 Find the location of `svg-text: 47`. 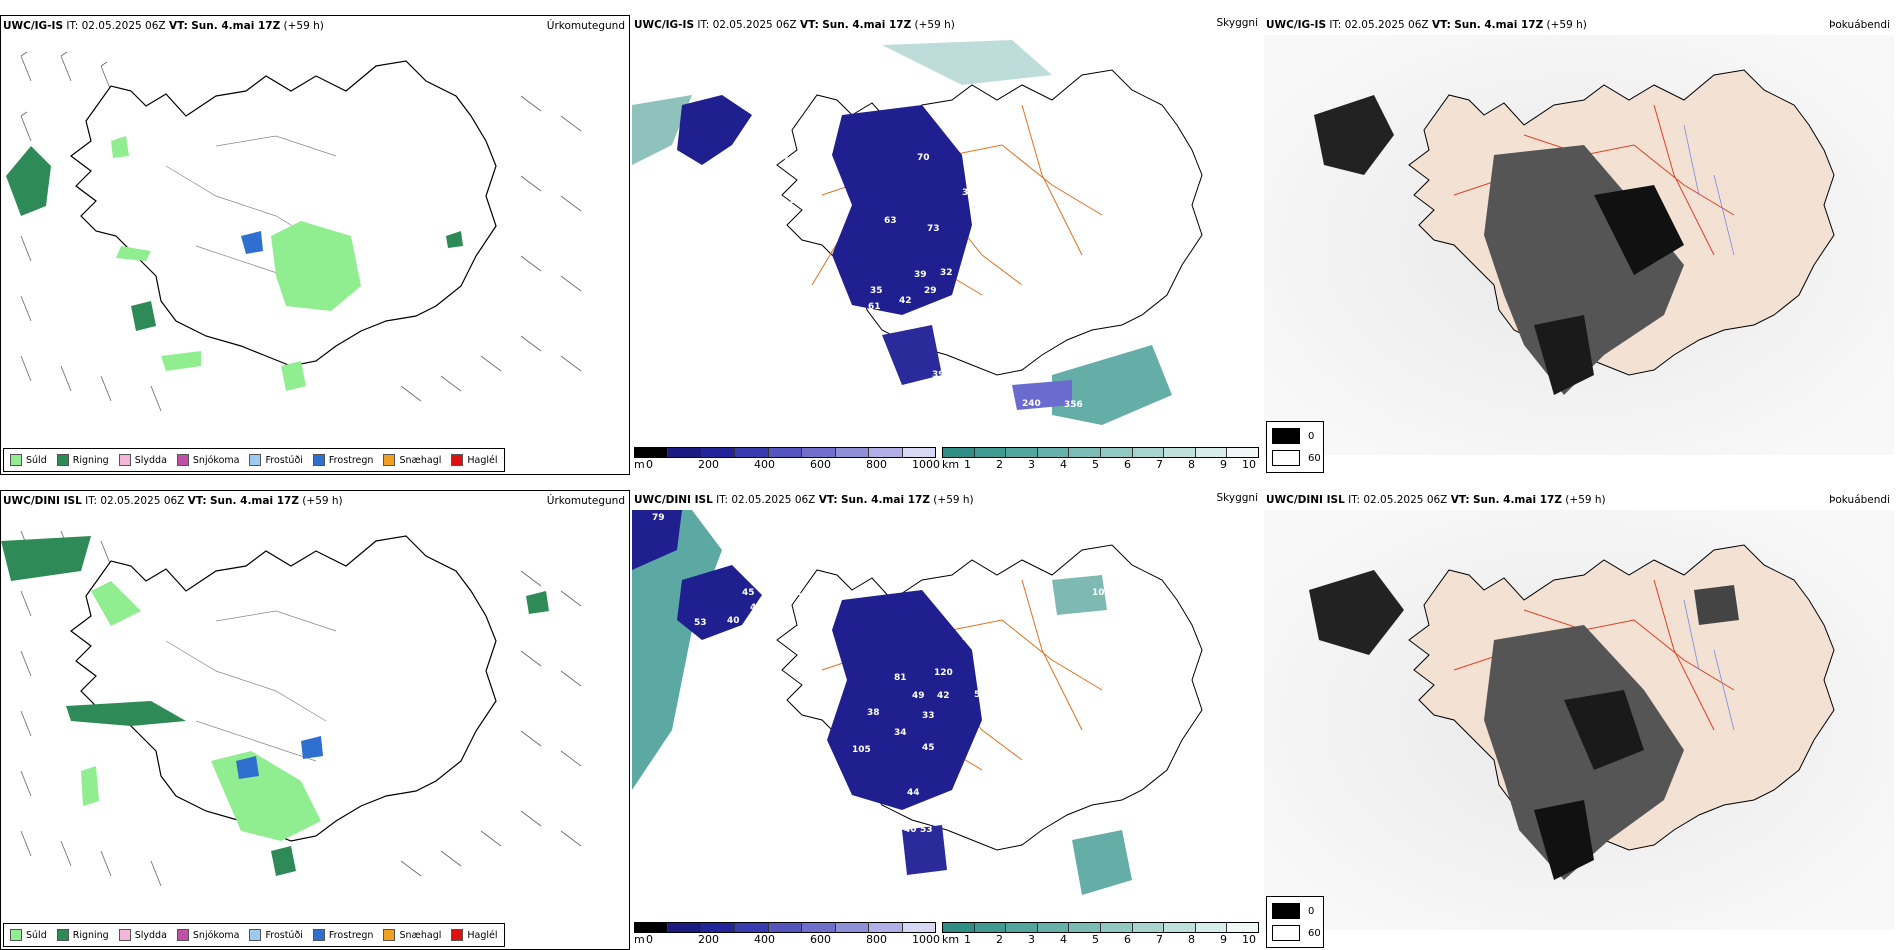

svg-text: 47 is located at coordinates (990, 233).